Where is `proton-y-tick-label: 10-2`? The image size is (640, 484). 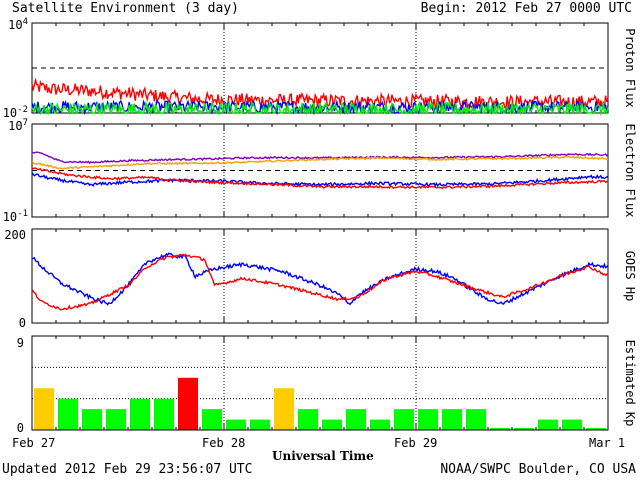
proton-y-tick-label: 10-2 is located at coordinates (15, 112).